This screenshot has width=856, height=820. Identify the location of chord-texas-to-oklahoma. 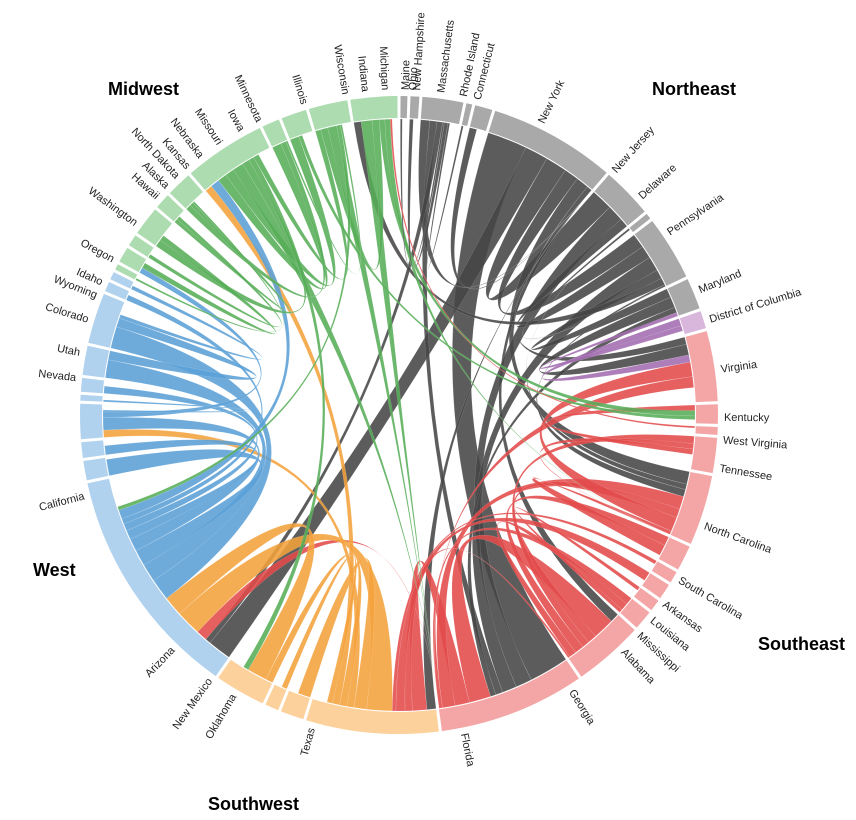
(336, 633).